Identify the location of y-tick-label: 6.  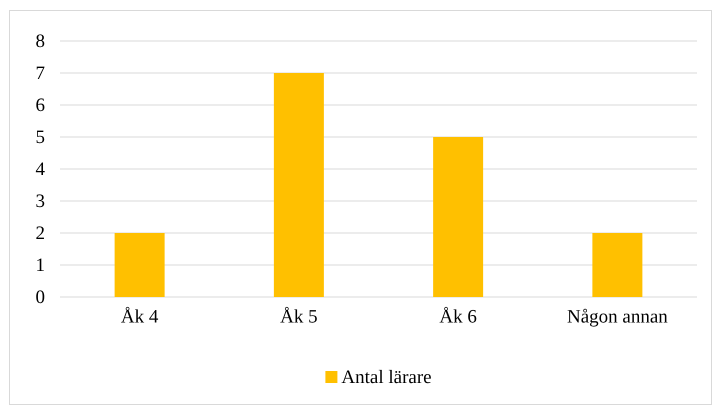
(40, 105).